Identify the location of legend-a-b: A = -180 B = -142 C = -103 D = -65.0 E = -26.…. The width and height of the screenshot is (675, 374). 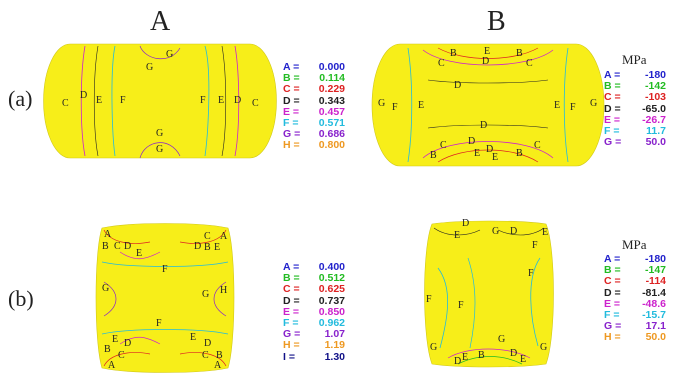
(635, 109).